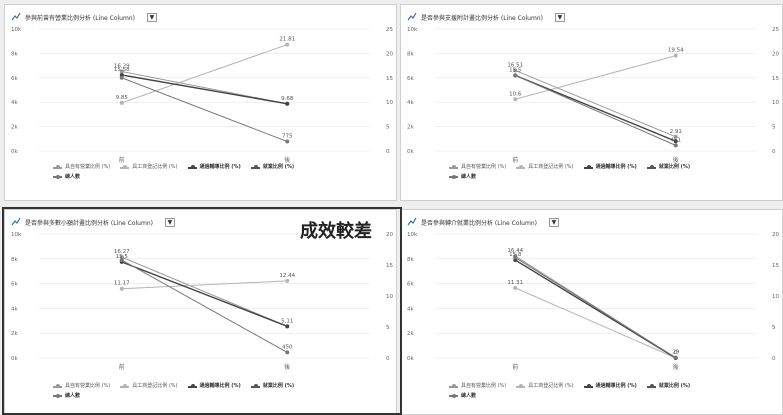  I want to click on y-right-tick-label: 20, so click(775, 54).